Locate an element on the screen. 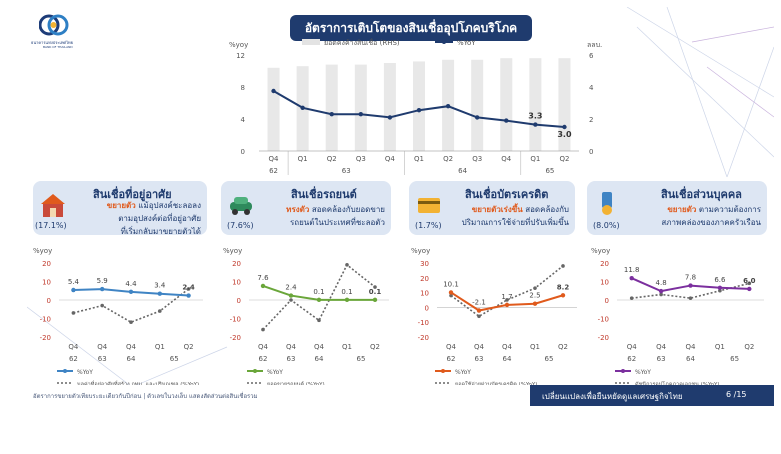 The image size is (781, 454). data-label: 4.8 is located at coordinates (661, 283).